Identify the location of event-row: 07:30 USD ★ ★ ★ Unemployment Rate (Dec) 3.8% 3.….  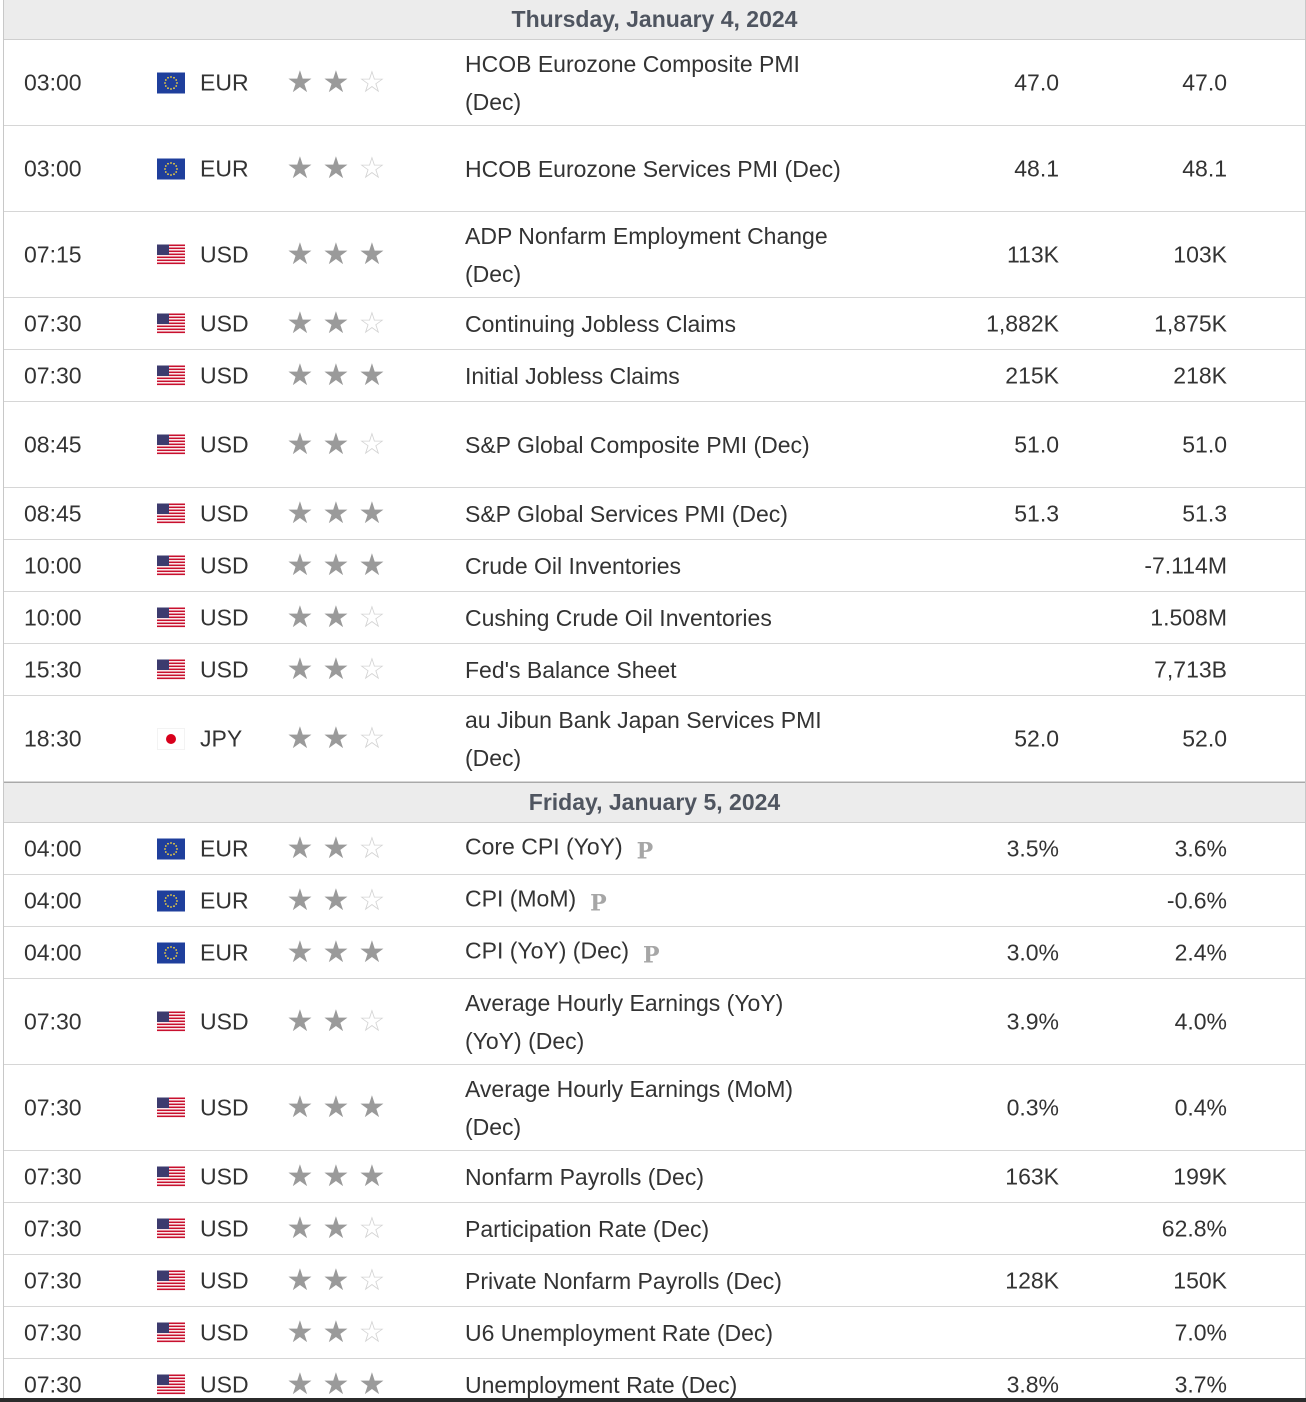
(654, 1380).